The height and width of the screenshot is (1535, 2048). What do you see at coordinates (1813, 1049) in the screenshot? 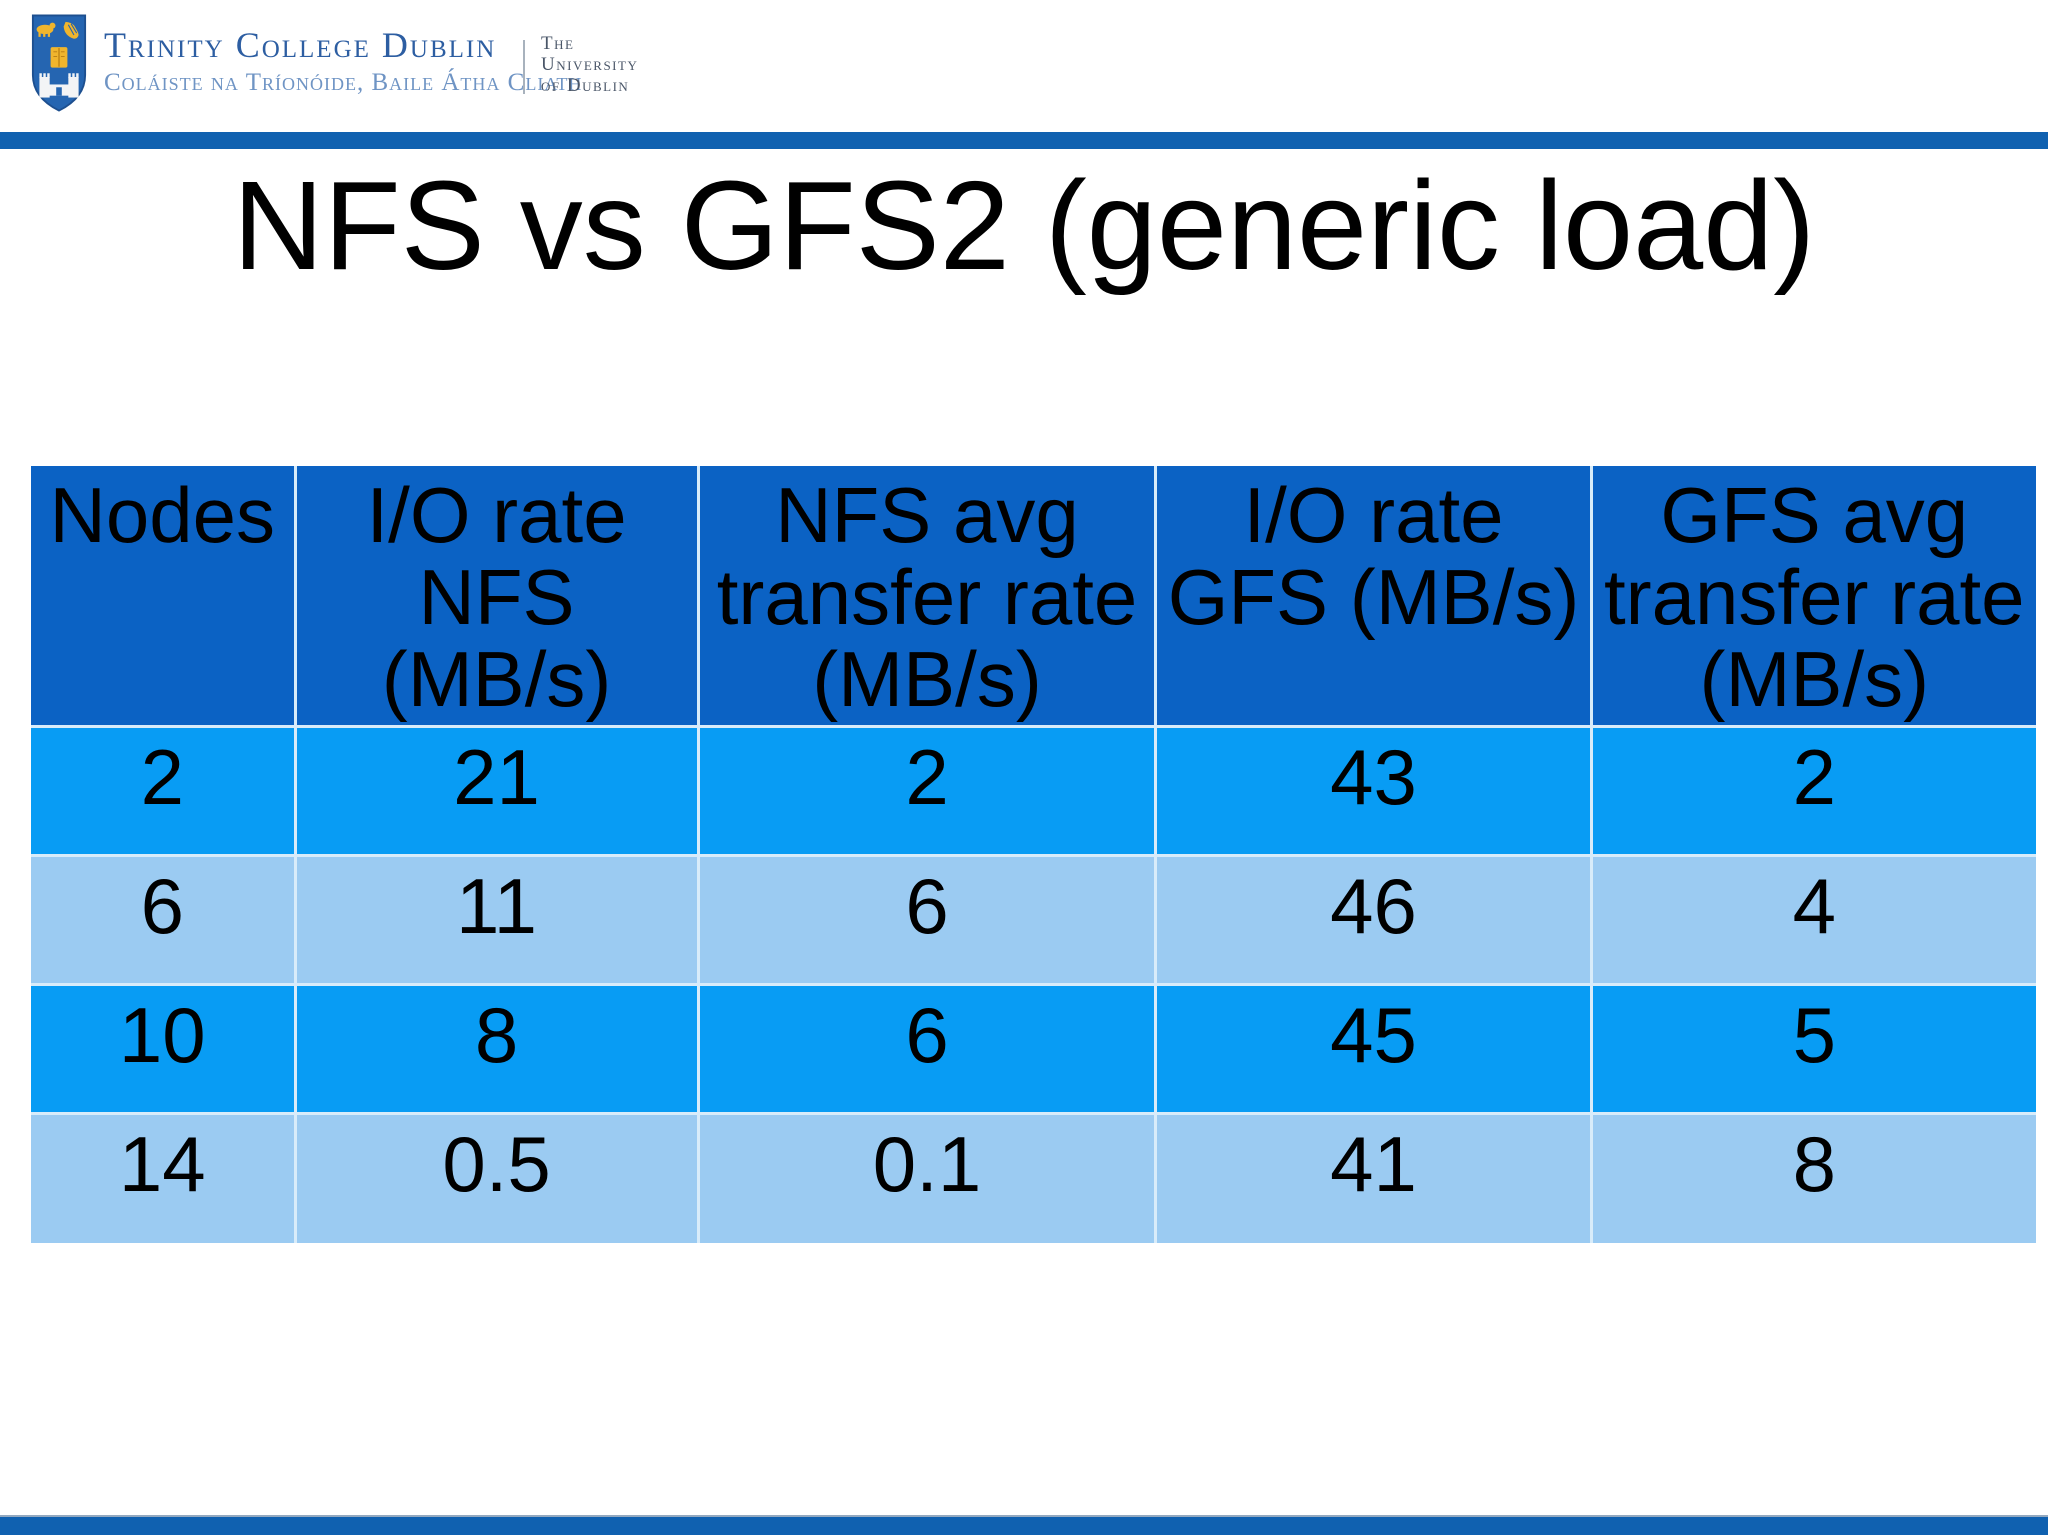
I see `cell-gfs-avg-transfer: 5` at bounding box center [1813, 1049].